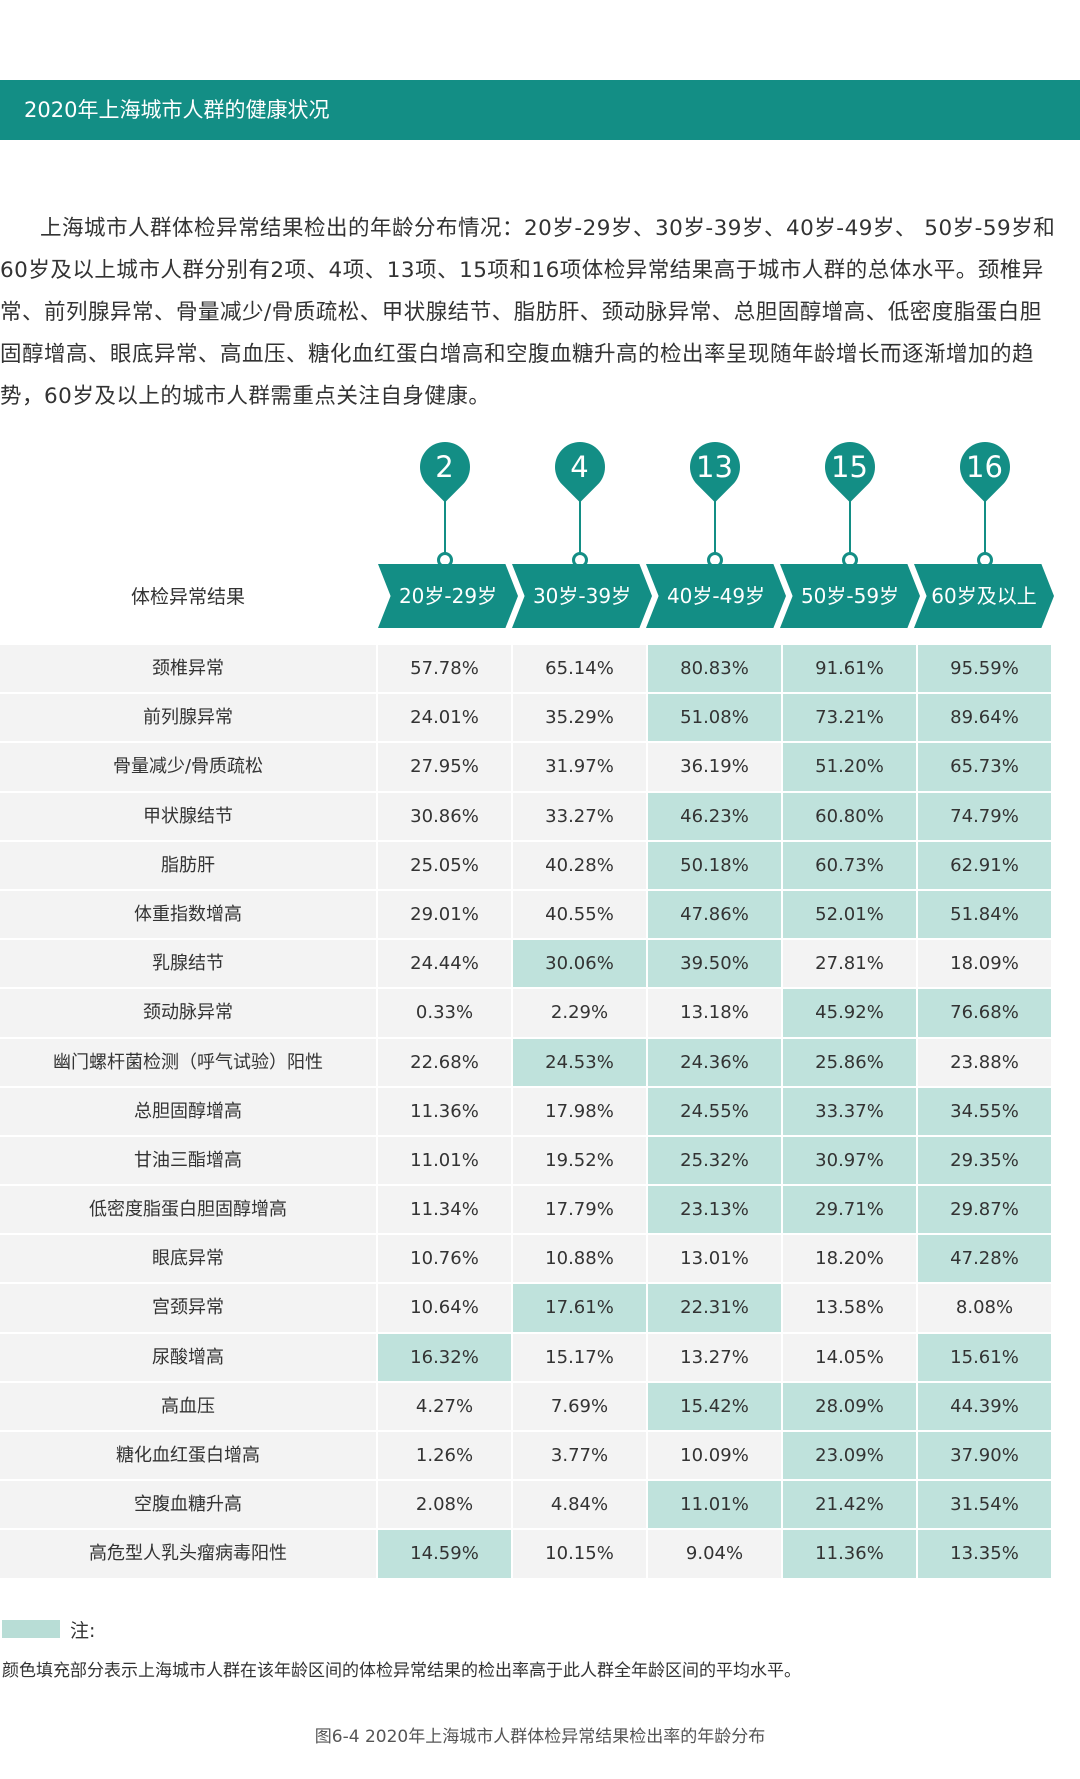 The height and width of the screenshot is (1779, 1080). What do you see at coordinates (188, 1259) in the screenshot?
I see `row-name-cell: 眼底异常` at bounding box center [188, 1259].